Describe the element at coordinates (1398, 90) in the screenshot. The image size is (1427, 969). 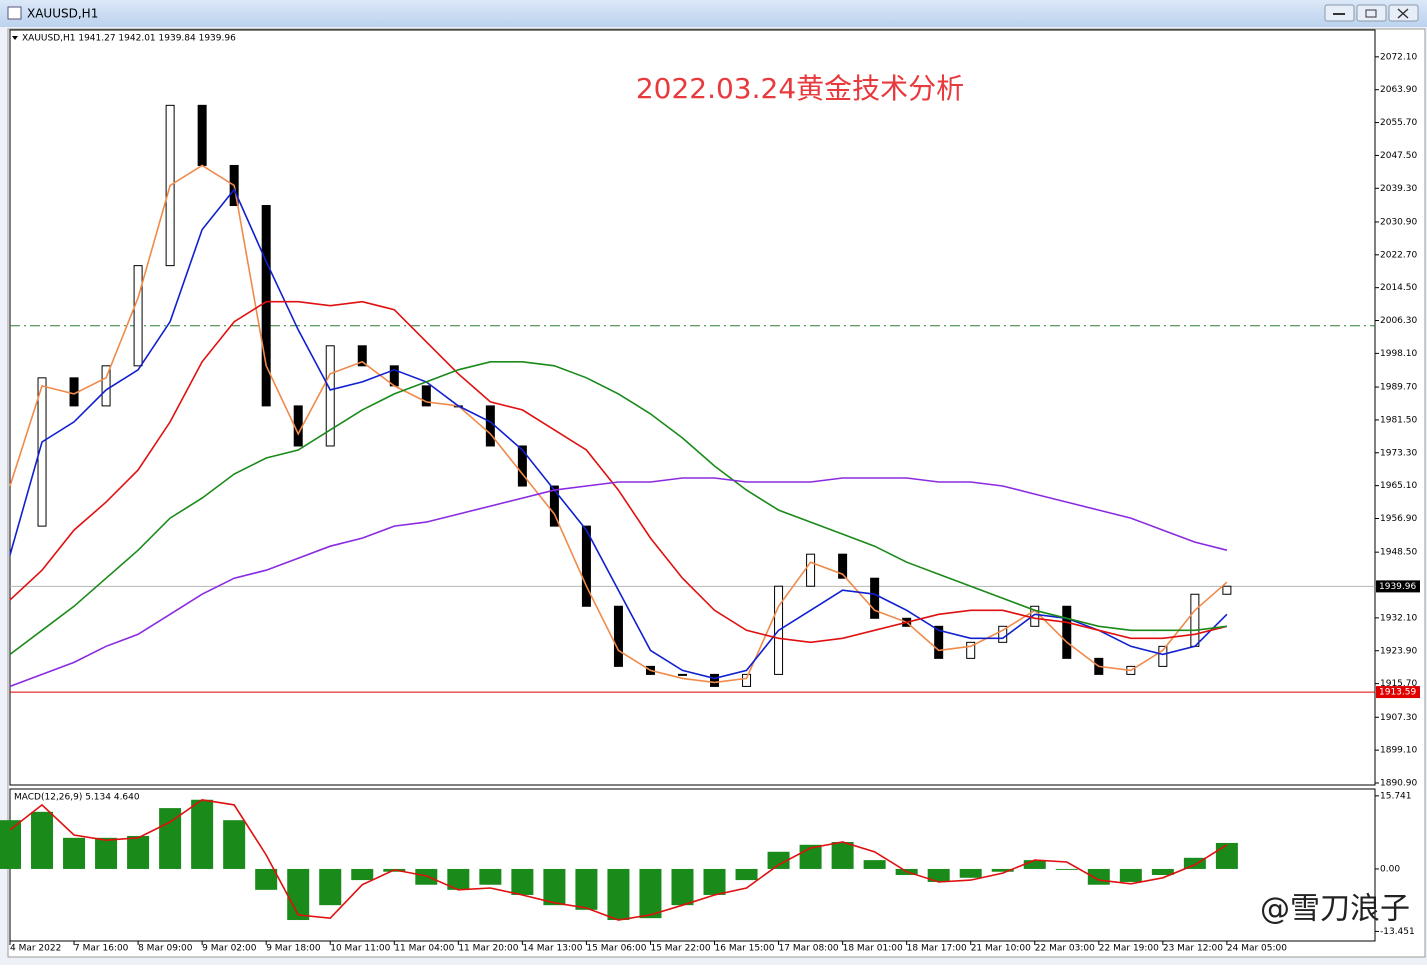
I see `y-tick-label: 2063.90` at that location.